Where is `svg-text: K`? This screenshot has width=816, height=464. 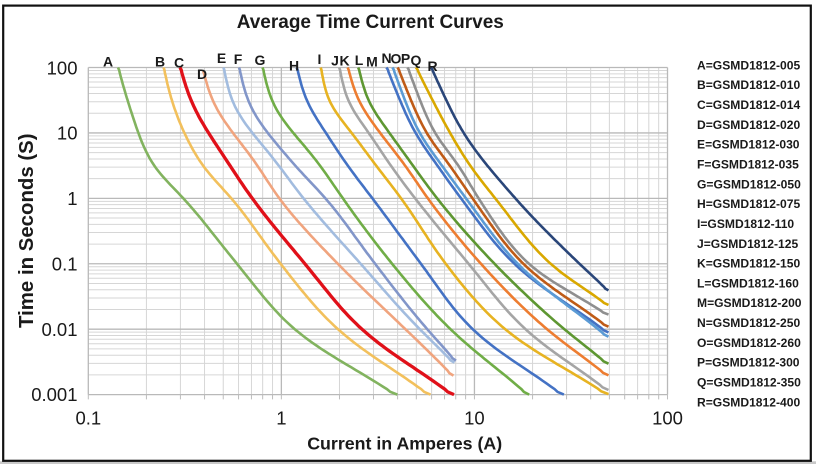 svg-text: K is located at coordinates (344, 61).